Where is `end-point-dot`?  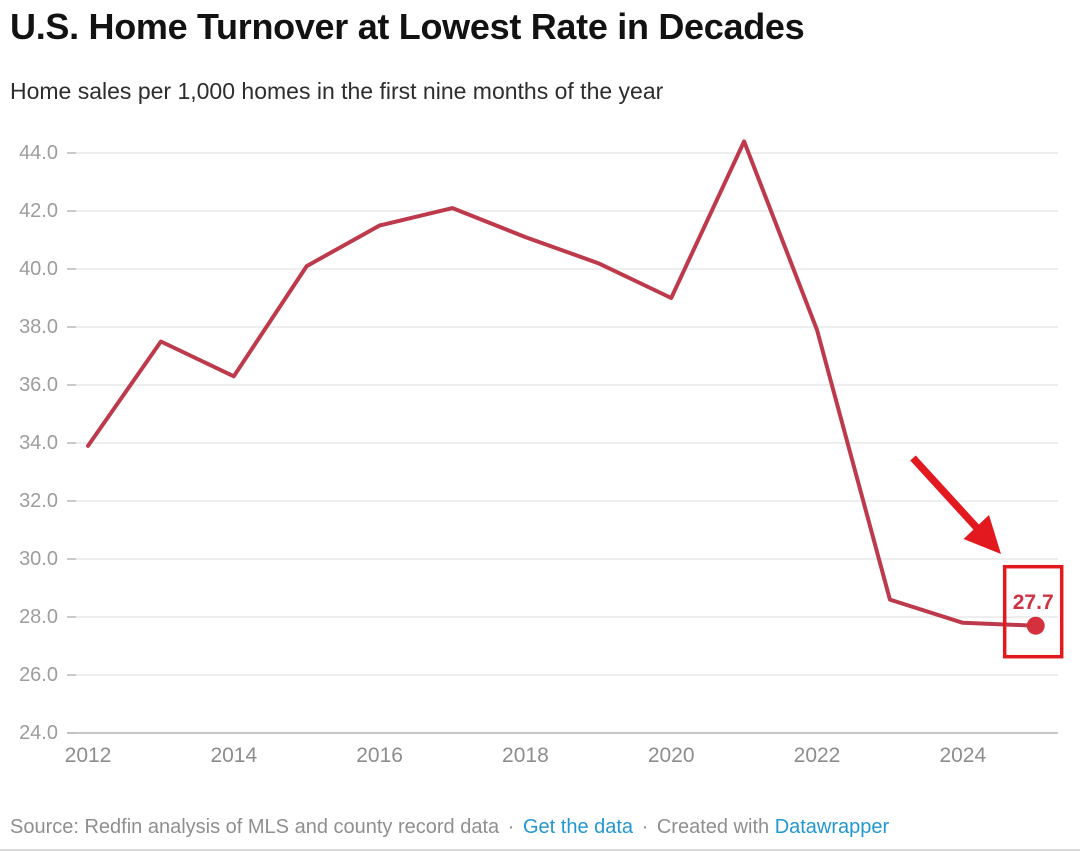 end-point-dot is located at coordinates (1035, 625).